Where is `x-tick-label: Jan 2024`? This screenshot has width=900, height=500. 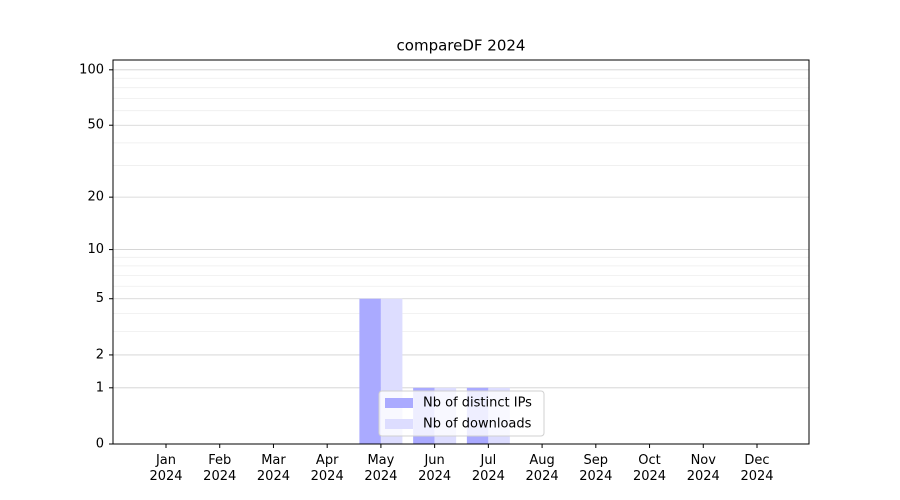 x-tick-label: Jan 2024 is located at coordinates (166, 468).